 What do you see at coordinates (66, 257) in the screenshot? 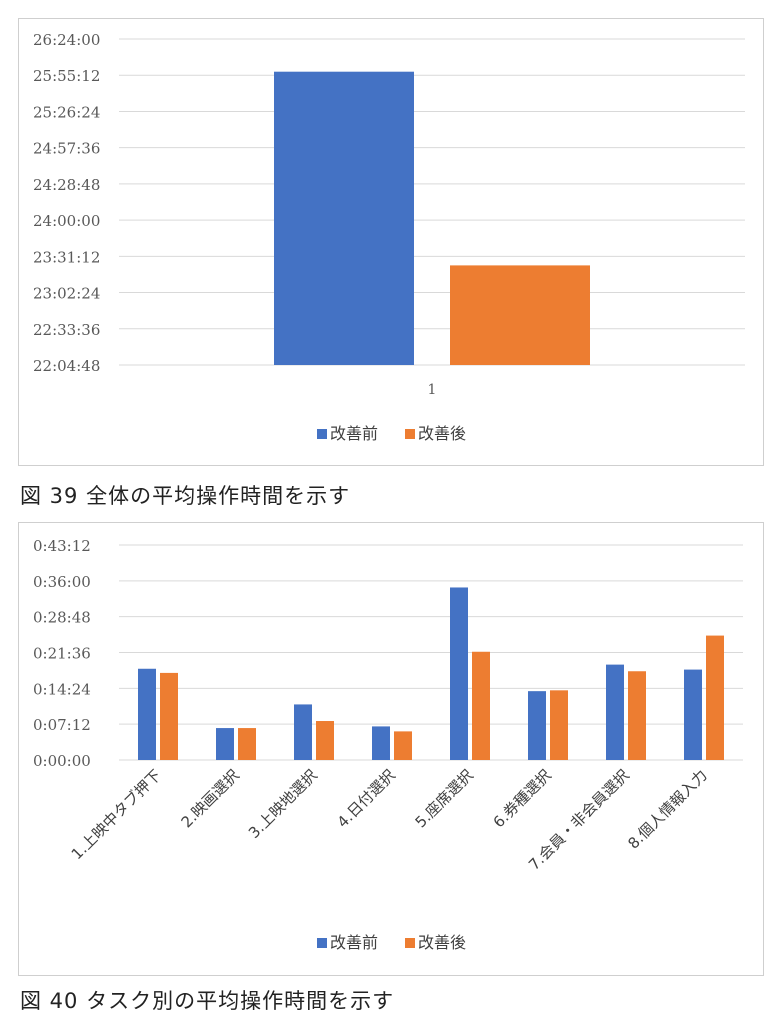
I see `y-tick-label: 23:31:12` at bounding box center [66, 257].